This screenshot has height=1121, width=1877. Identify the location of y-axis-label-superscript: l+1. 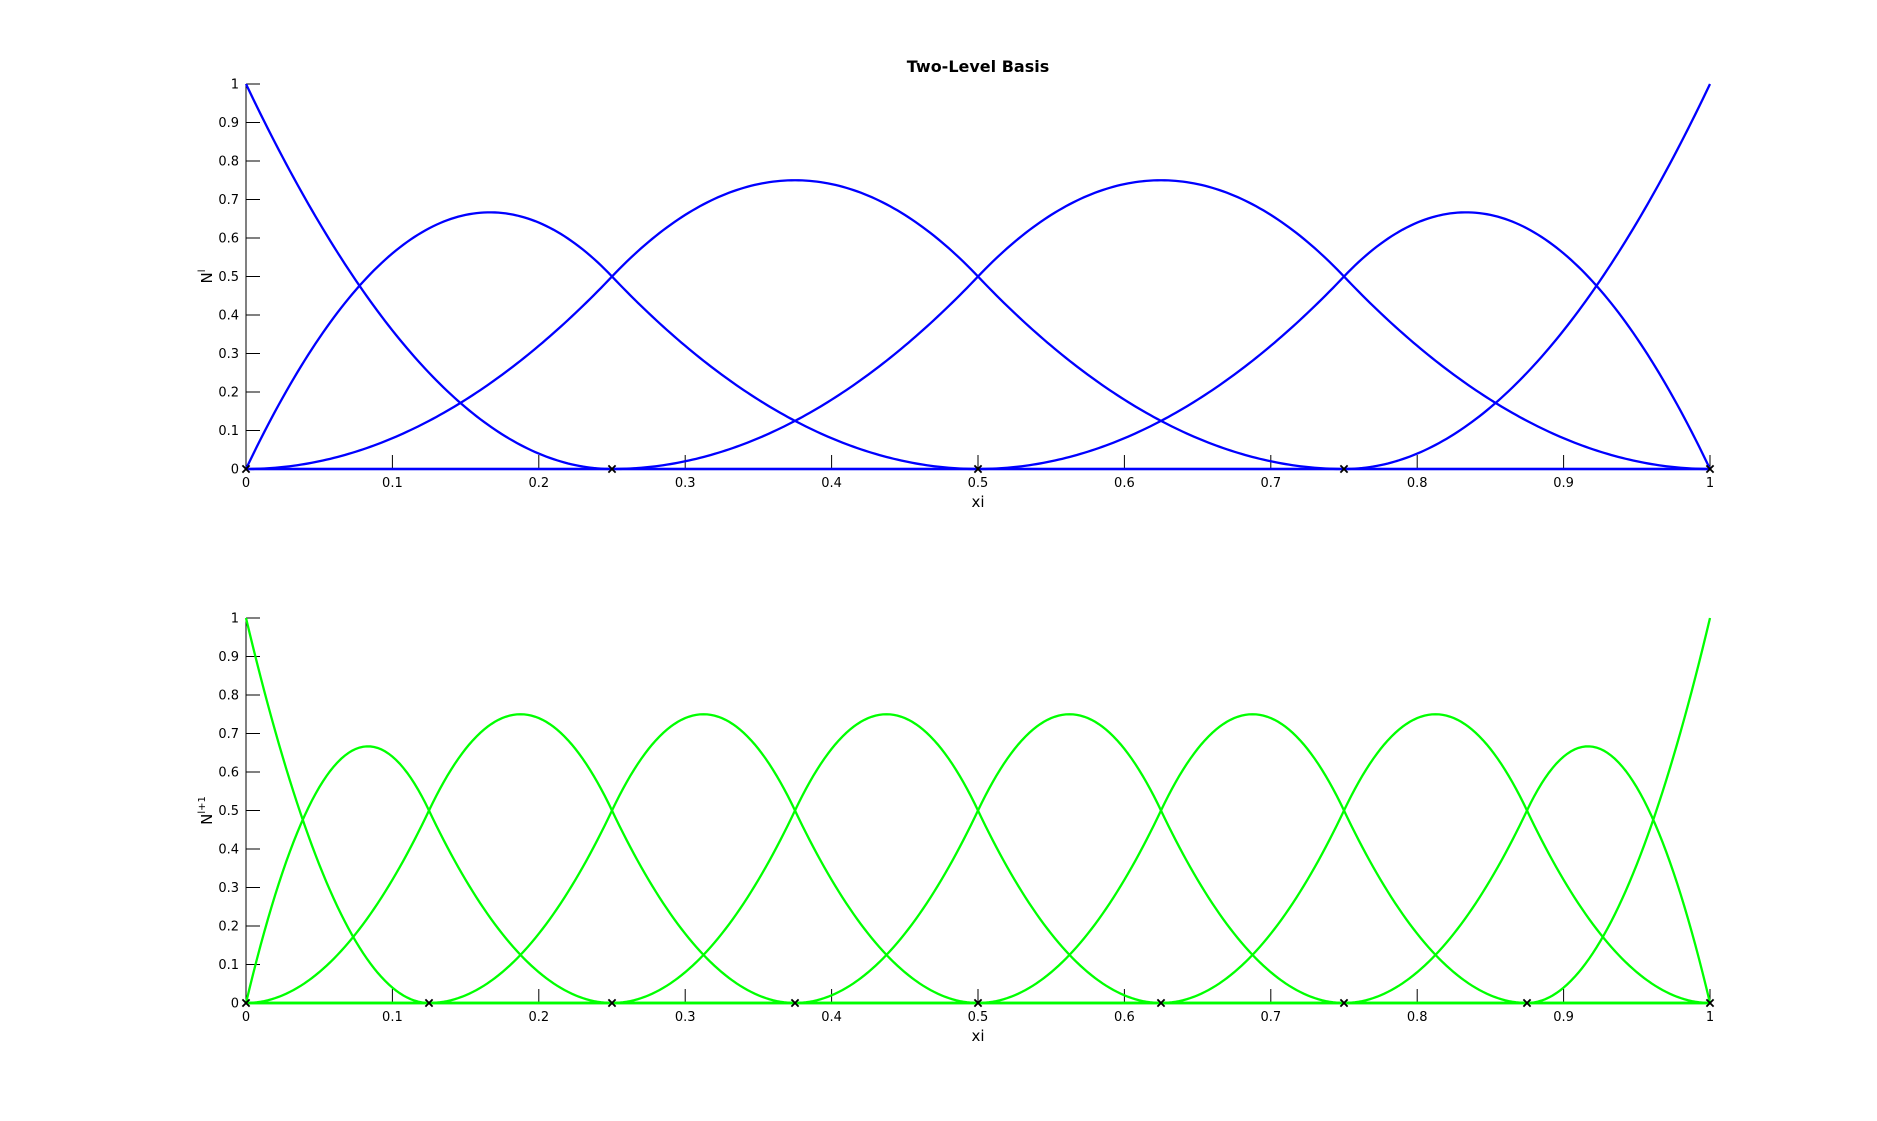
(202, 805).